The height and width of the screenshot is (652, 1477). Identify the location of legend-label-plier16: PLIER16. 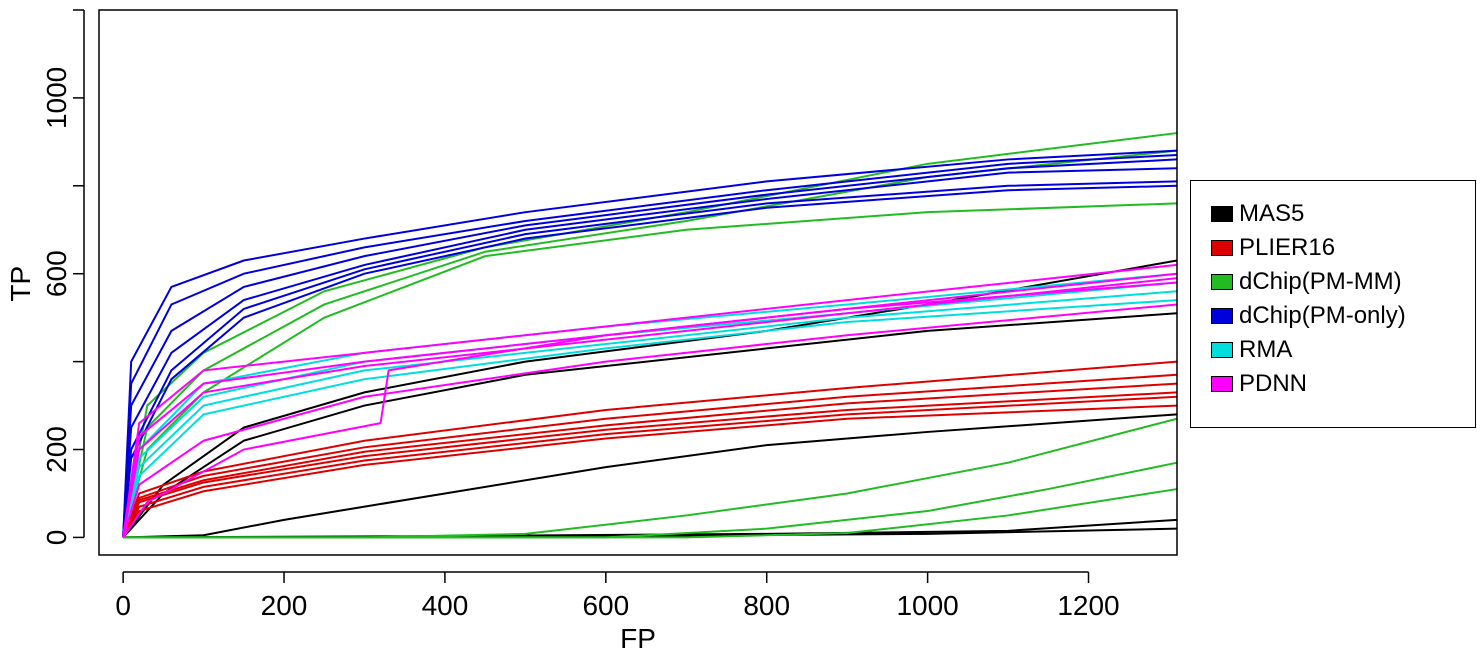
(1287, 247).